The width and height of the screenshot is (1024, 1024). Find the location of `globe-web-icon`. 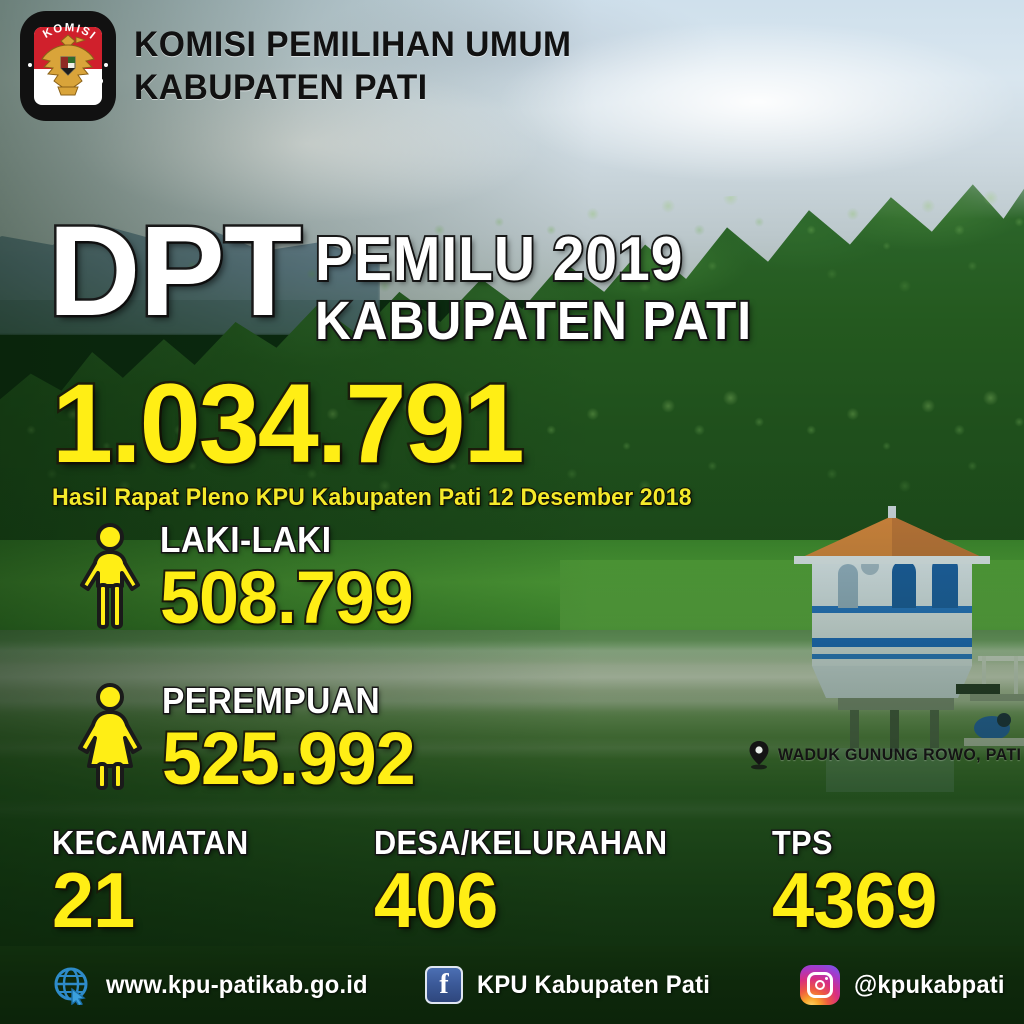

globe-web-icon is located at coordinates (71, 986).